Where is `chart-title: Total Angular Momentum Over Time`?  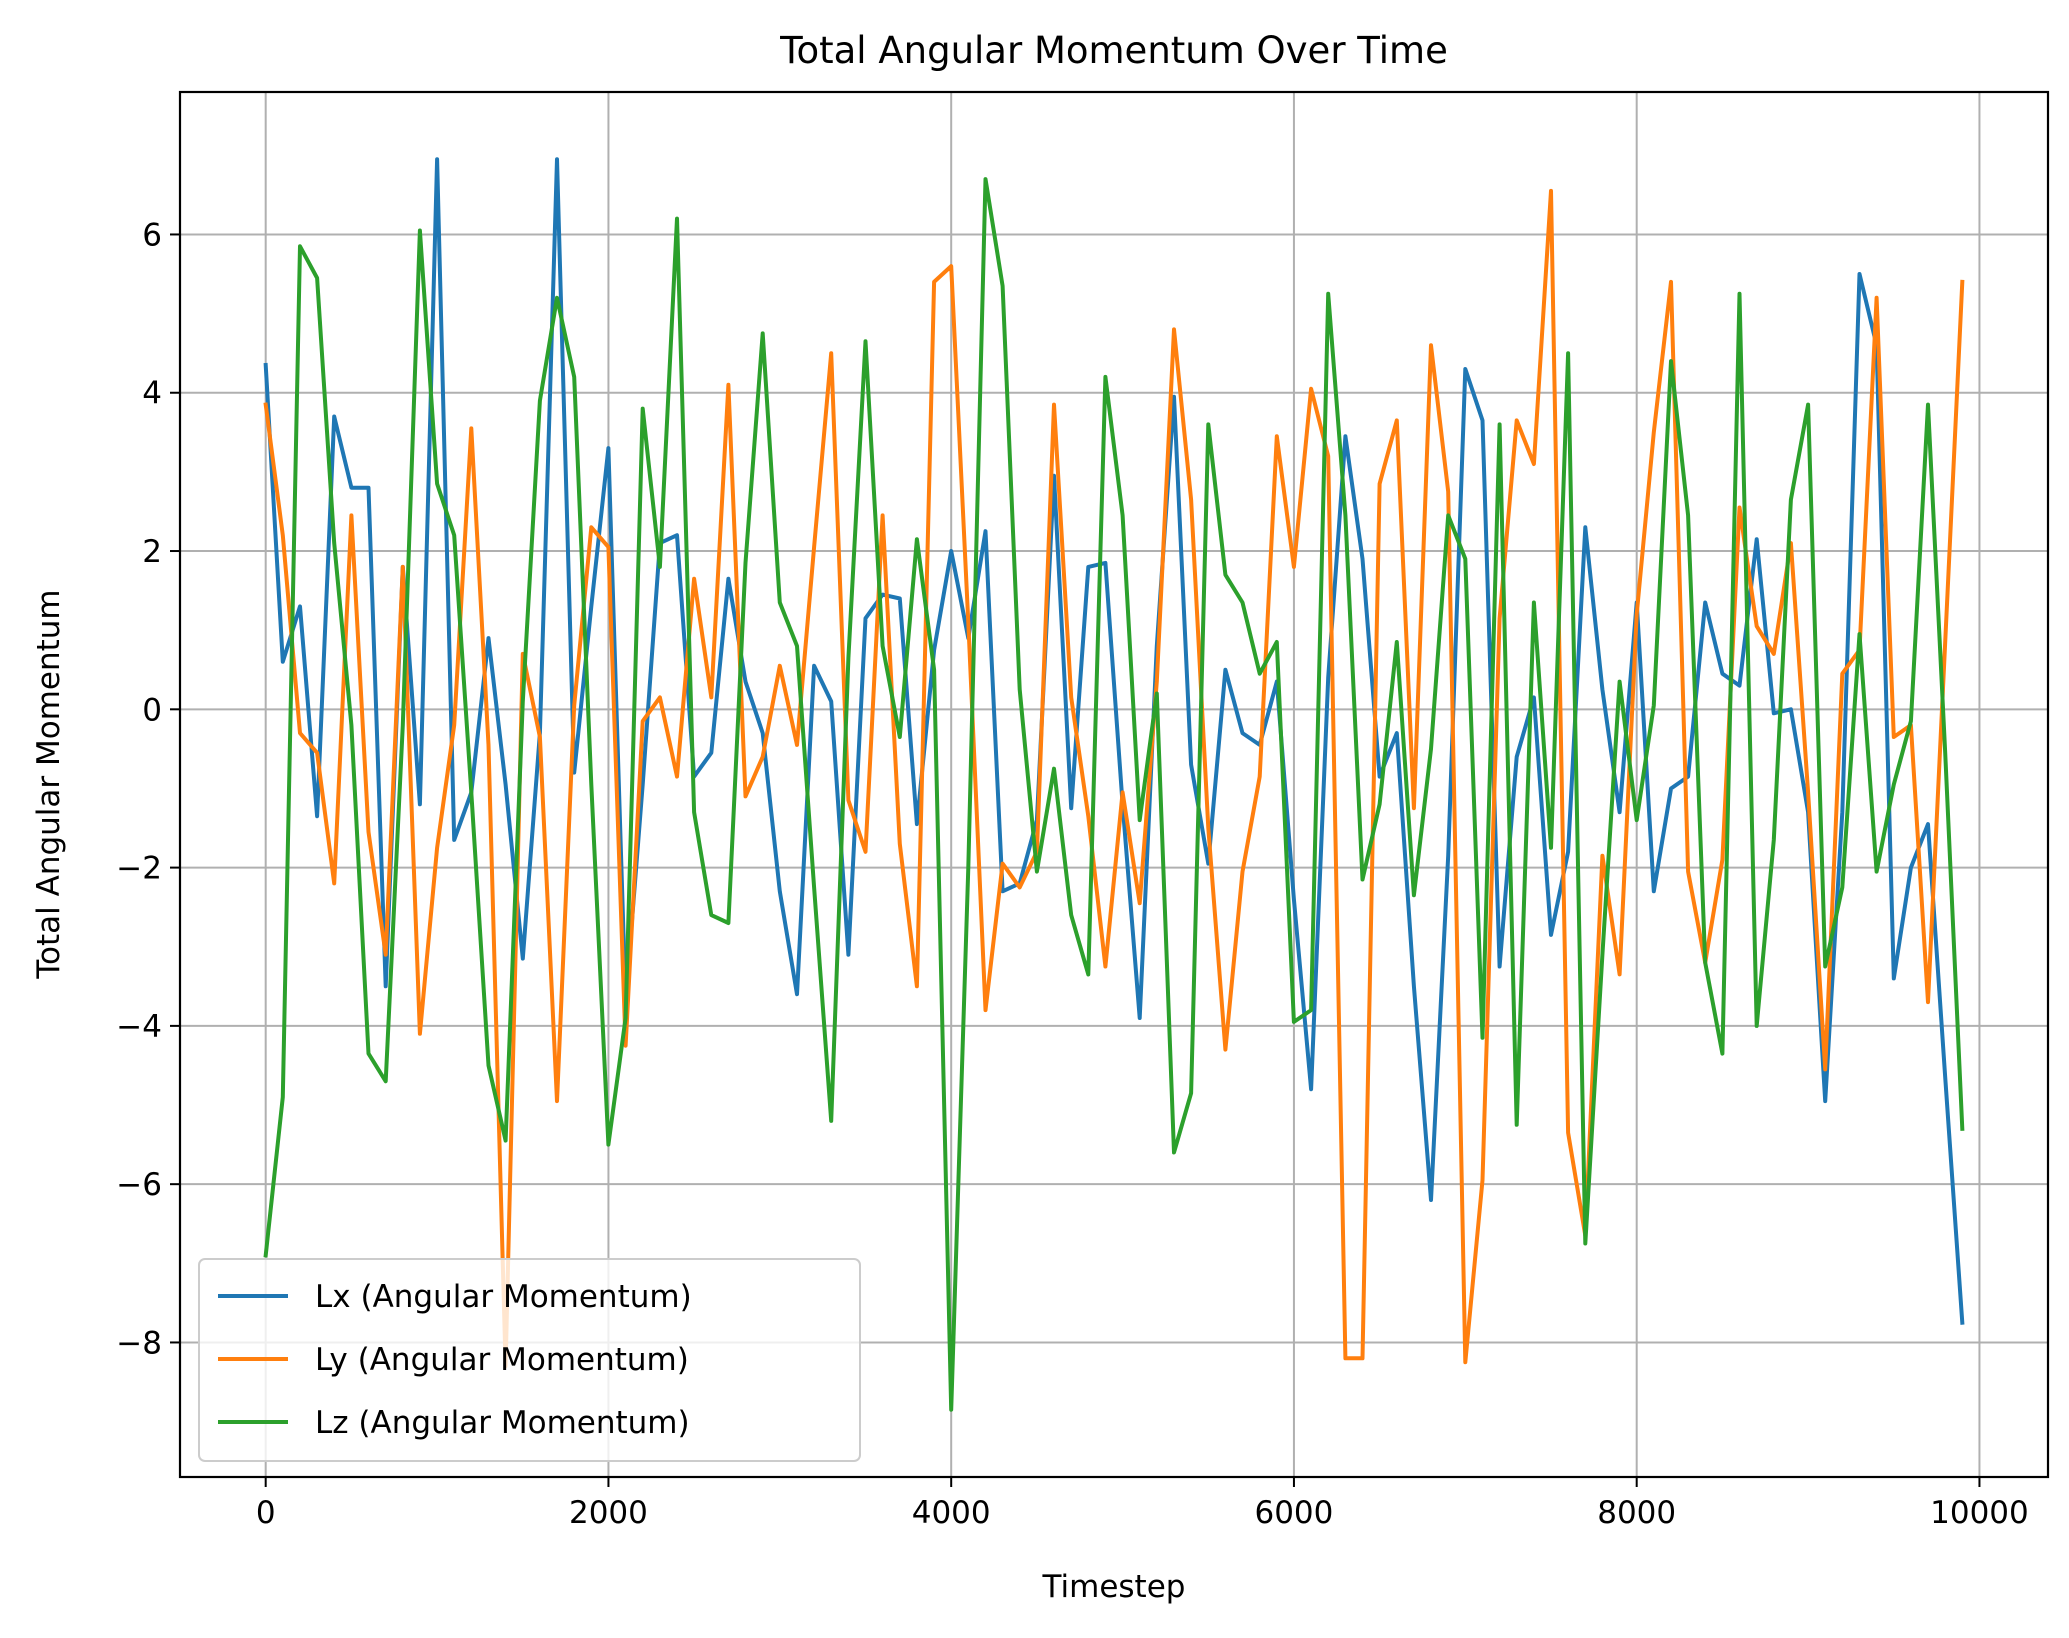 chart-title: Total Angular Momentum Over Time is located at coordinates (1113, 50).